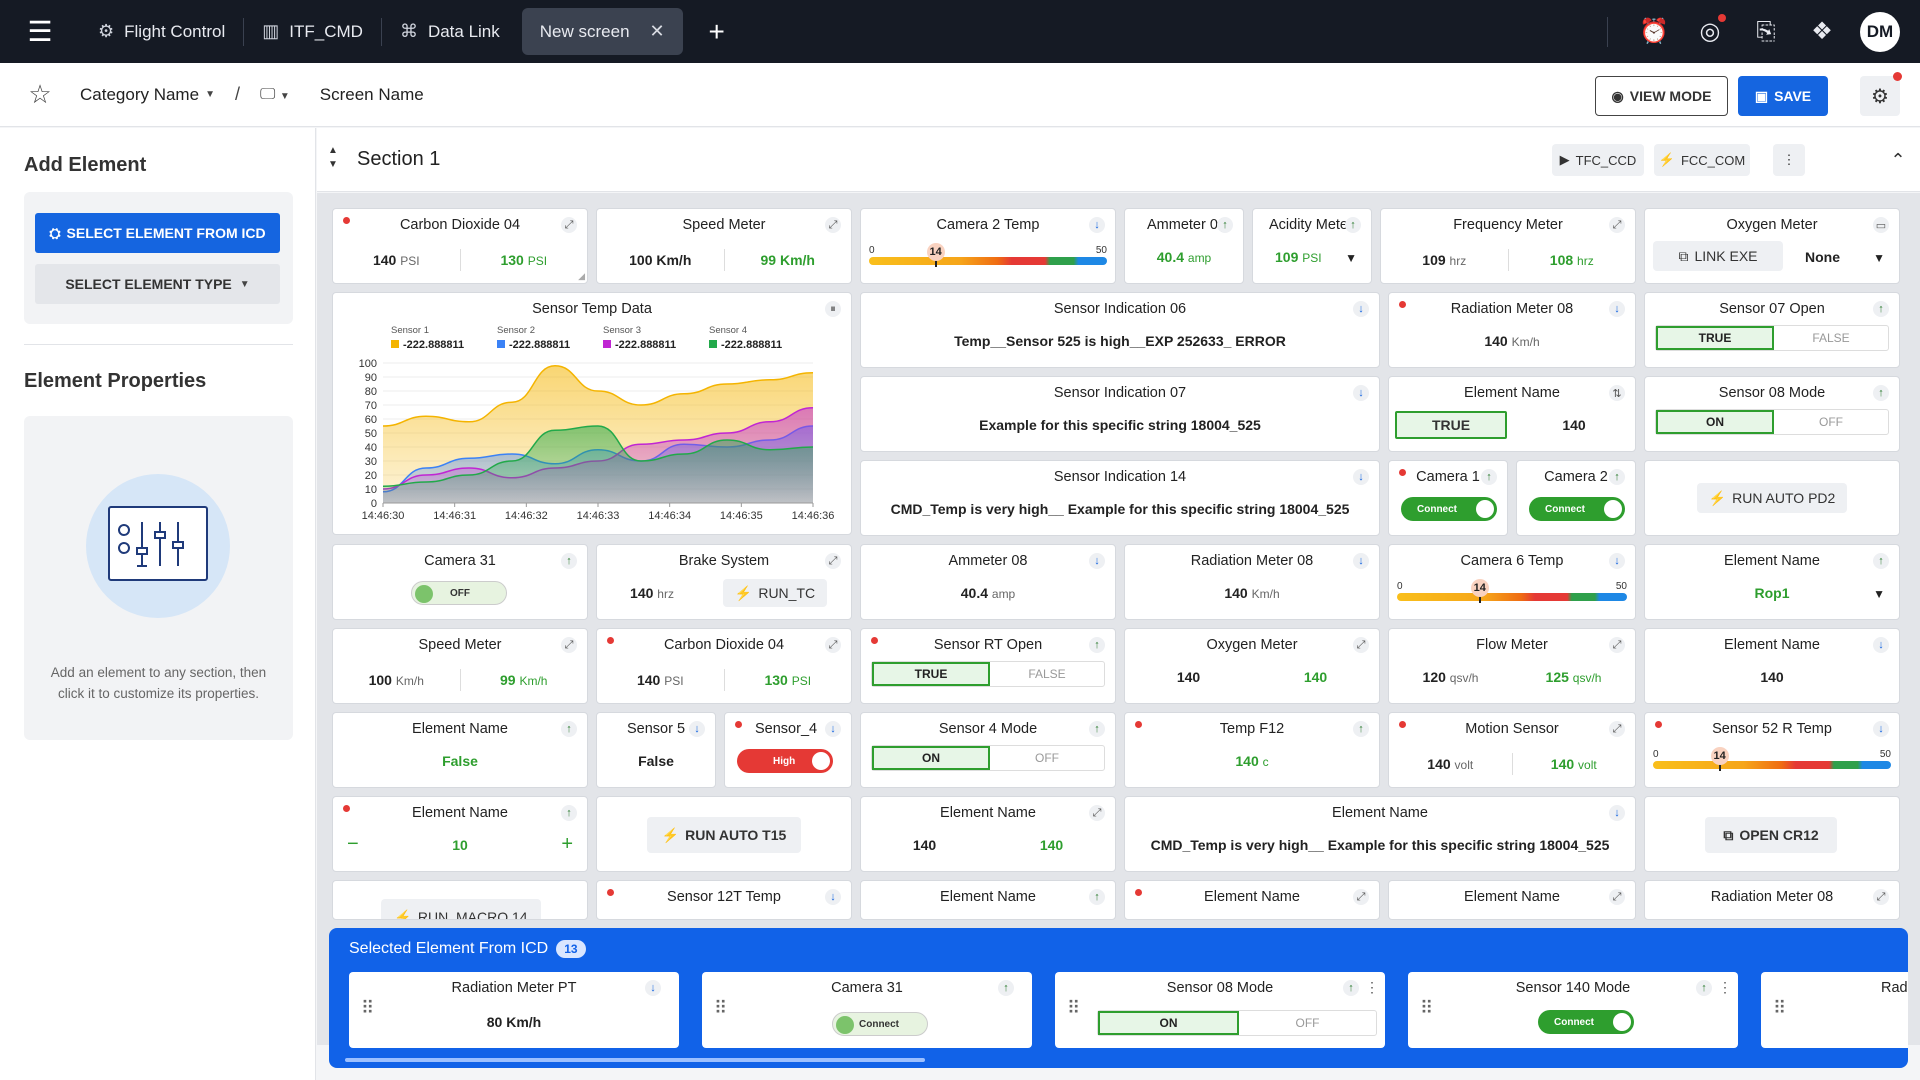  I want to click on widget-speed-meter-2: Speed Meter ⤢ 100 Km/h 99 Km/h, so click(460, 666).